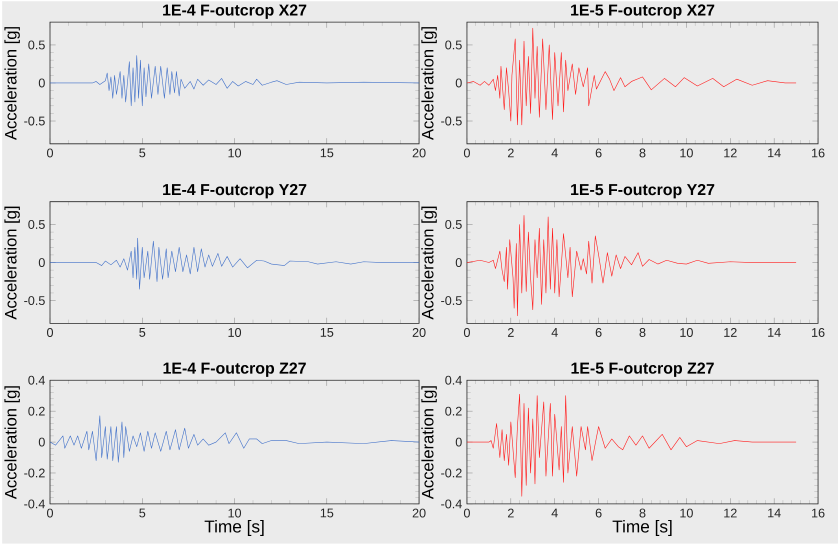  I want to click on chart-title: 1E-4 F-outcrop Z27, so click(235, 370).